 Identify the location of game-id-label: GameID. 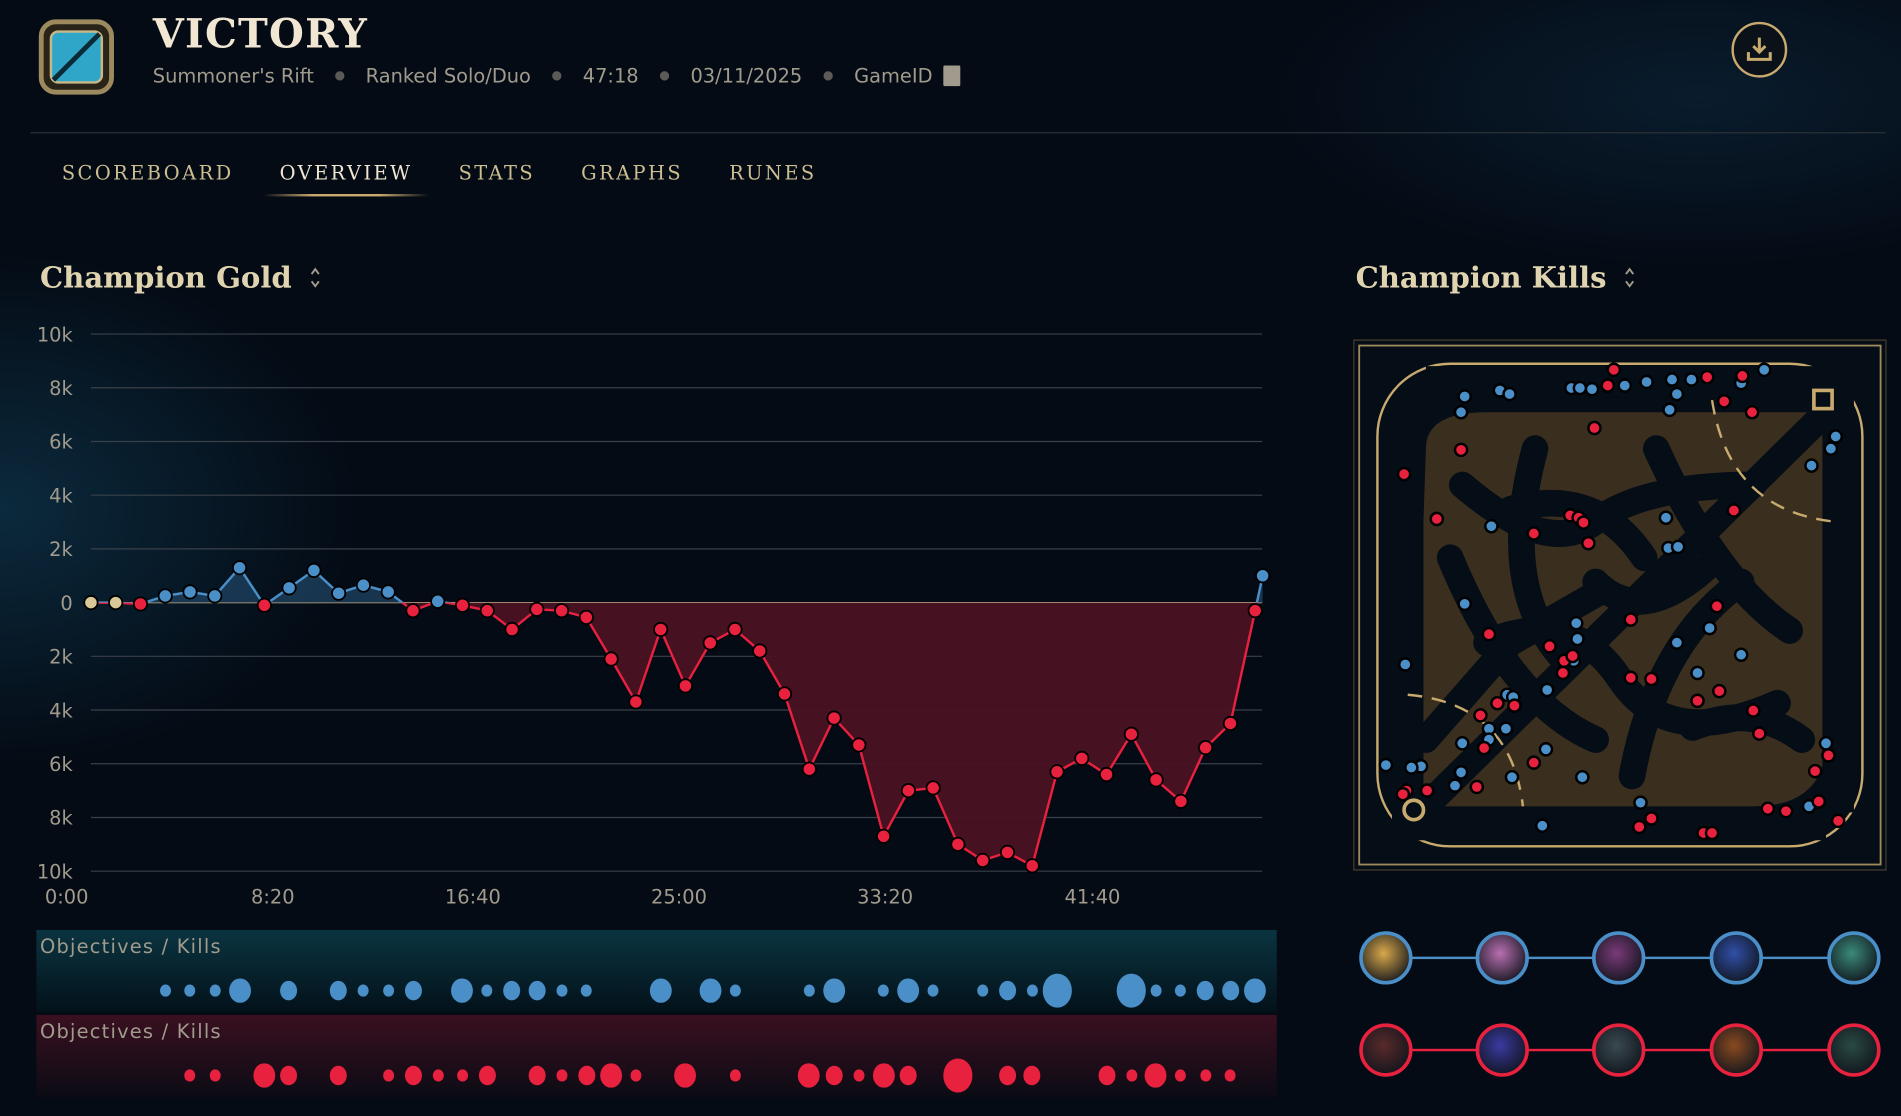
(893, 76).